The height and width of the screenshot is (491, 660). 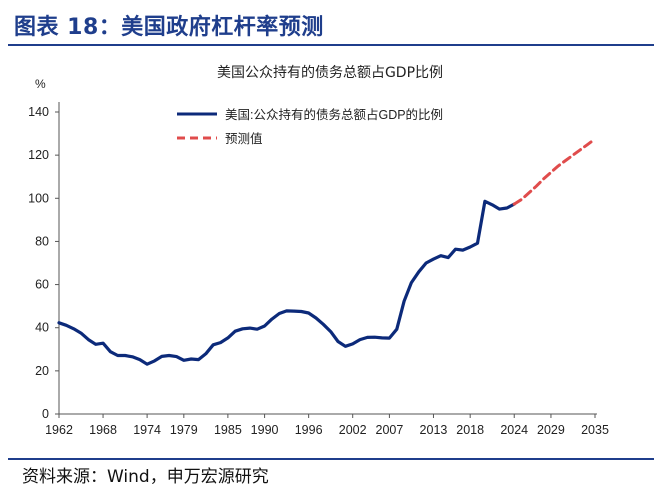 I want to click on x-tick-label: 1979, so click(x=184, y=430).